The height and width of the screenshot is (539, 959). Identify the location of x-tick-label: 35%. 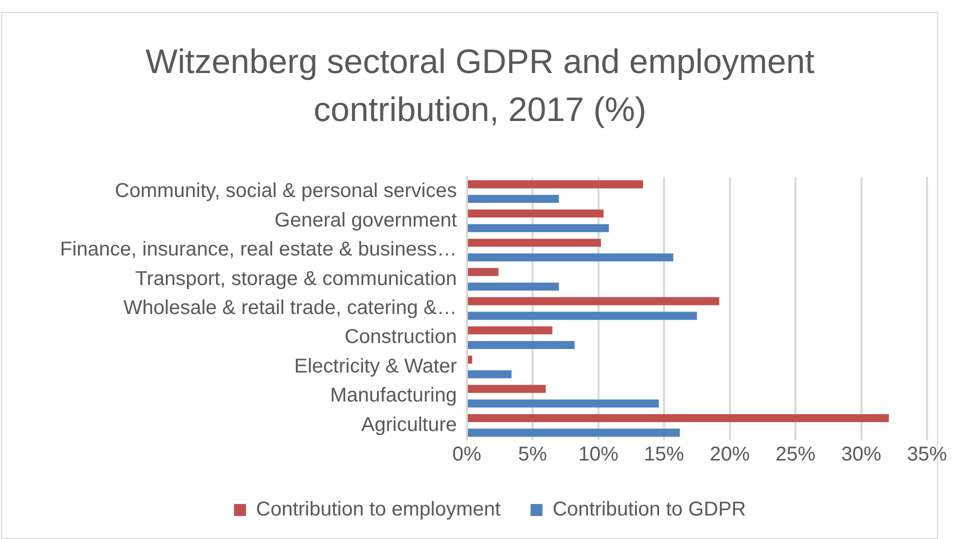
(927, 455).